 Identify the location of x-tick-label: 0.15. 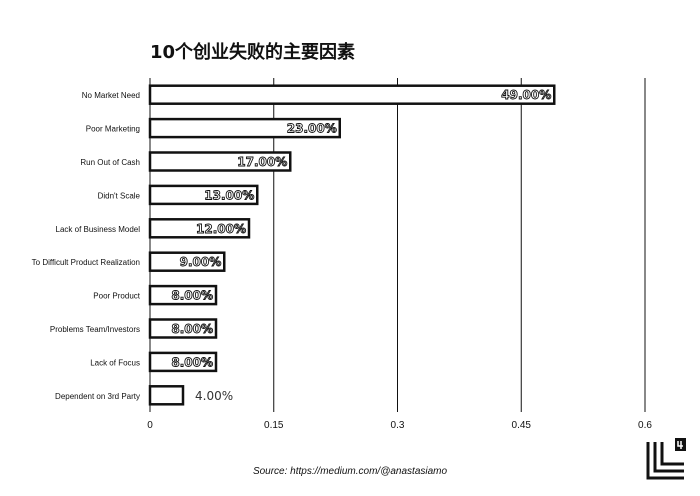
(274, 425).